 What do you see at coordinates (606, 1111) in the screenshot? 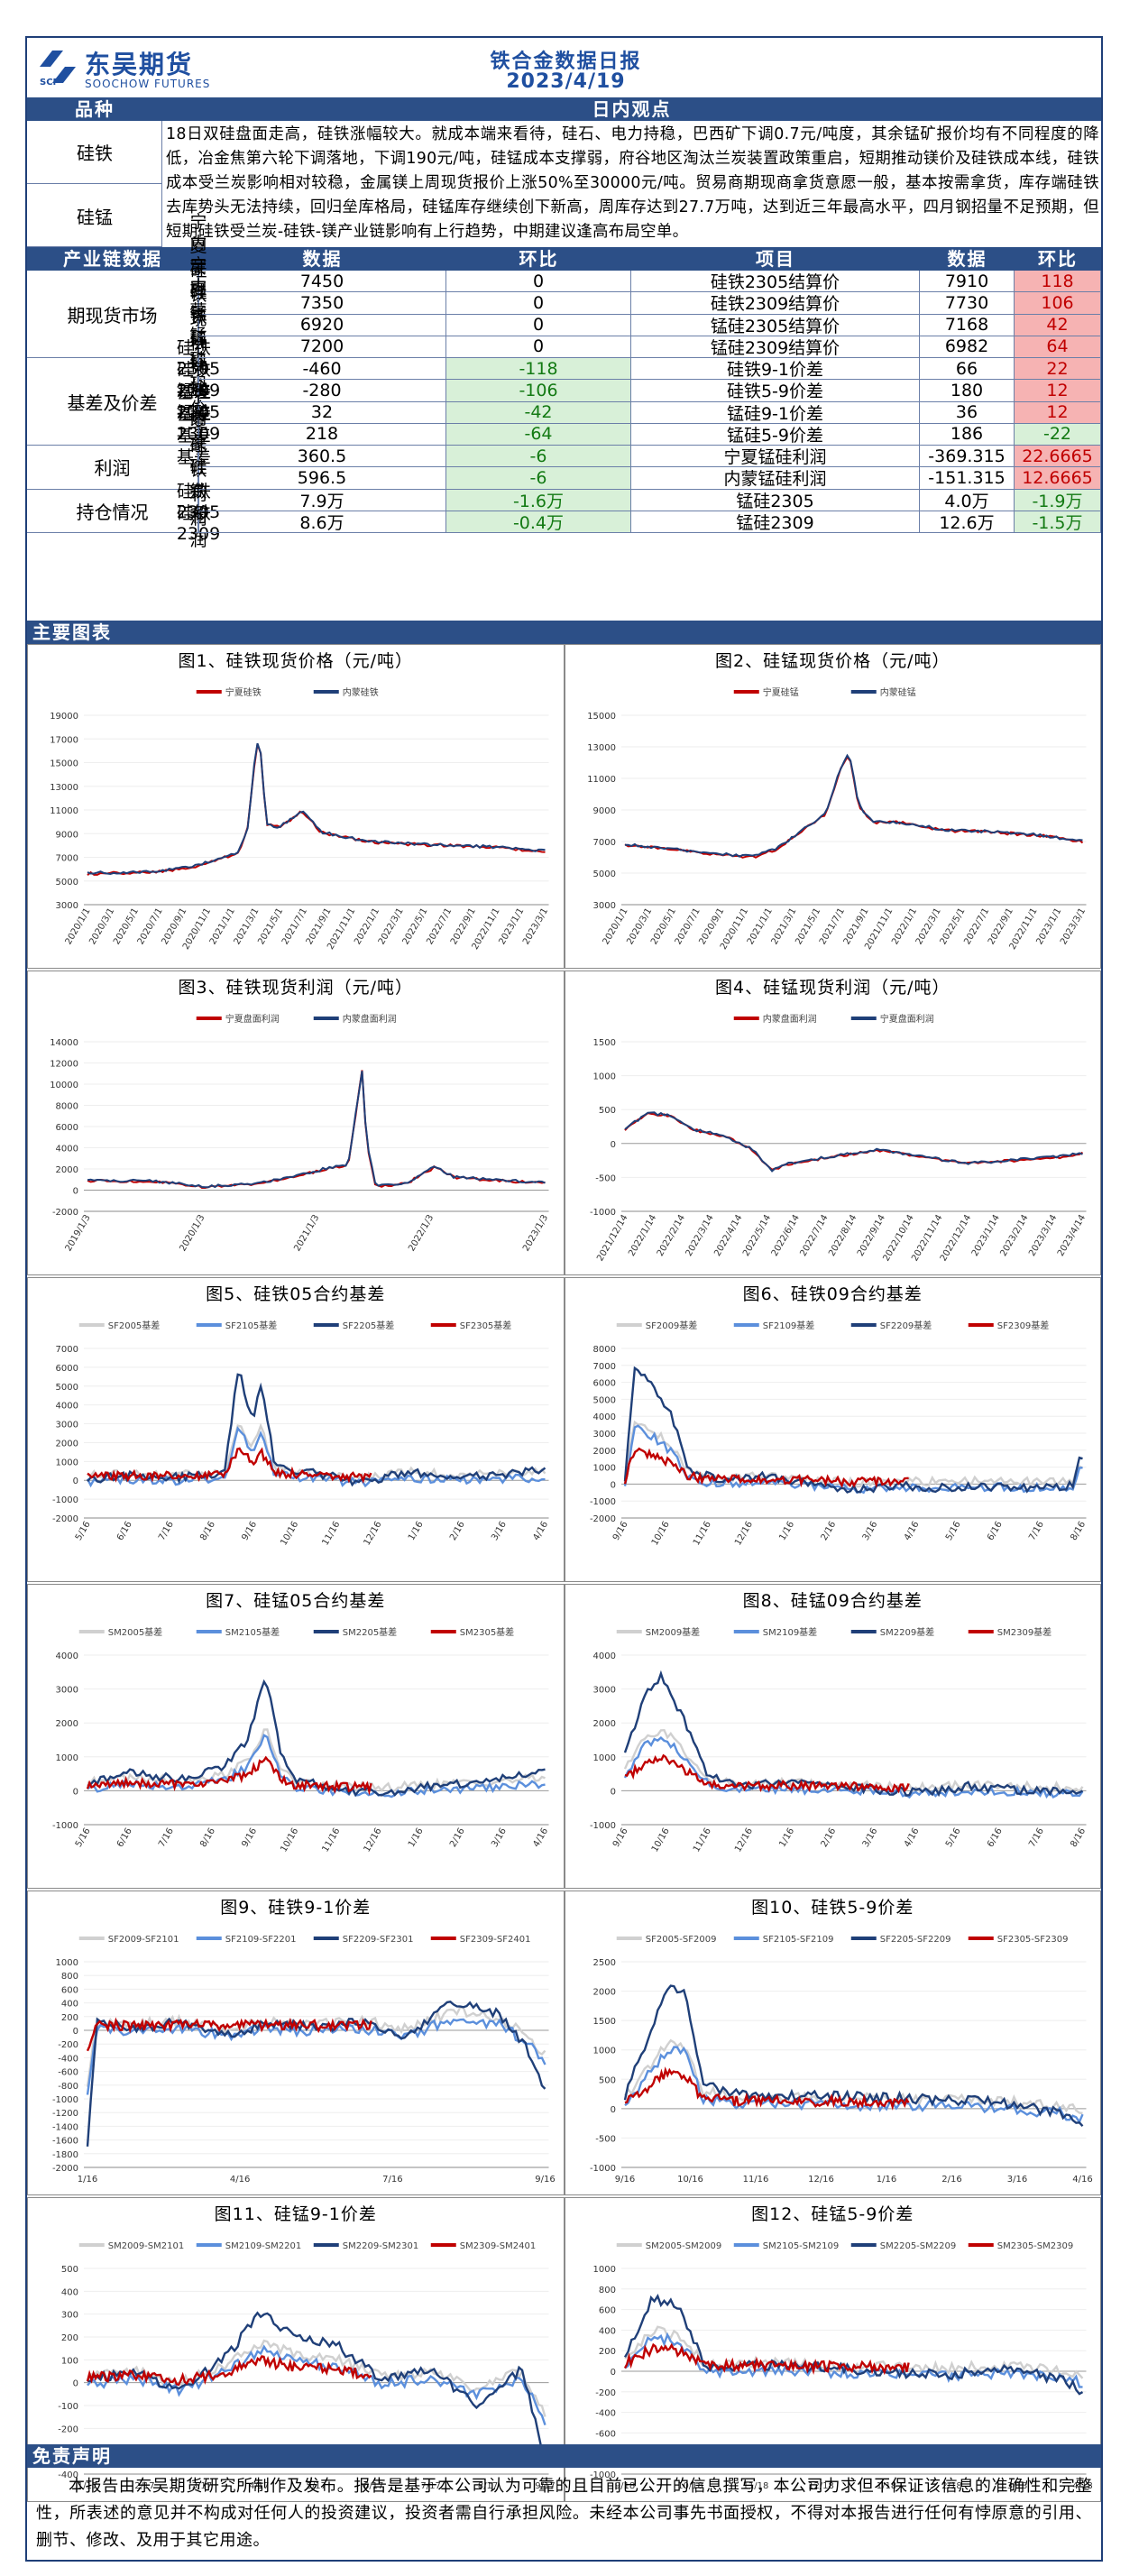
I see `y-tick-label: 500` at bounding box center [606, 1111].